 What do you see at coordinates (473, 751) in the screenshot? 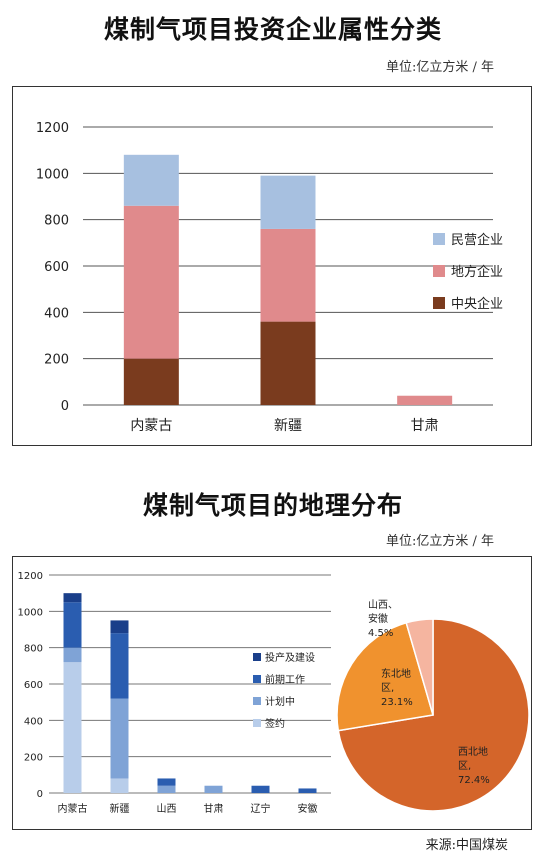
I see `pie-label: 西北地` at bounding box center [473, 751].